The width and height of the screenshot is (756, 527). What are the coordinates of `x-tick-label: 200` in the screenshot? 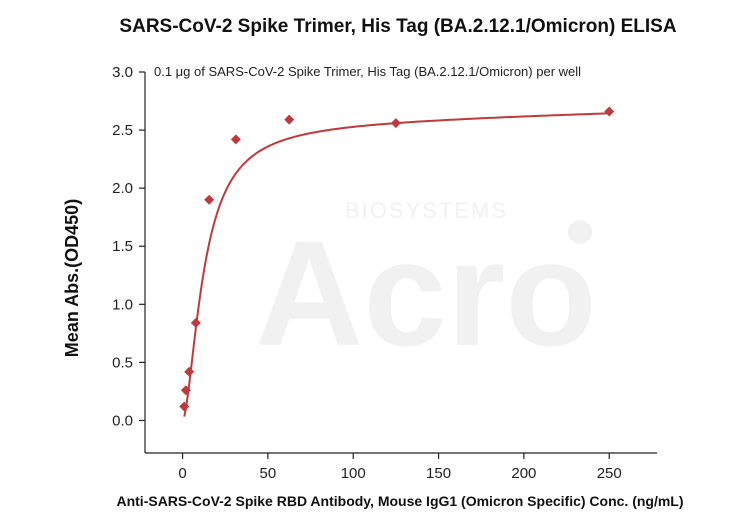 It's located at (523, 473).